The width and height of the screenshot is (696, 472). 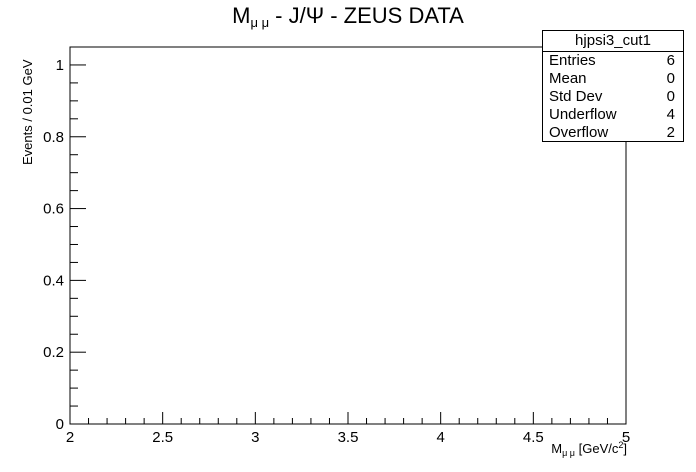 I want to click on y-tick-label: 0.6, so click(x=53, y=209).